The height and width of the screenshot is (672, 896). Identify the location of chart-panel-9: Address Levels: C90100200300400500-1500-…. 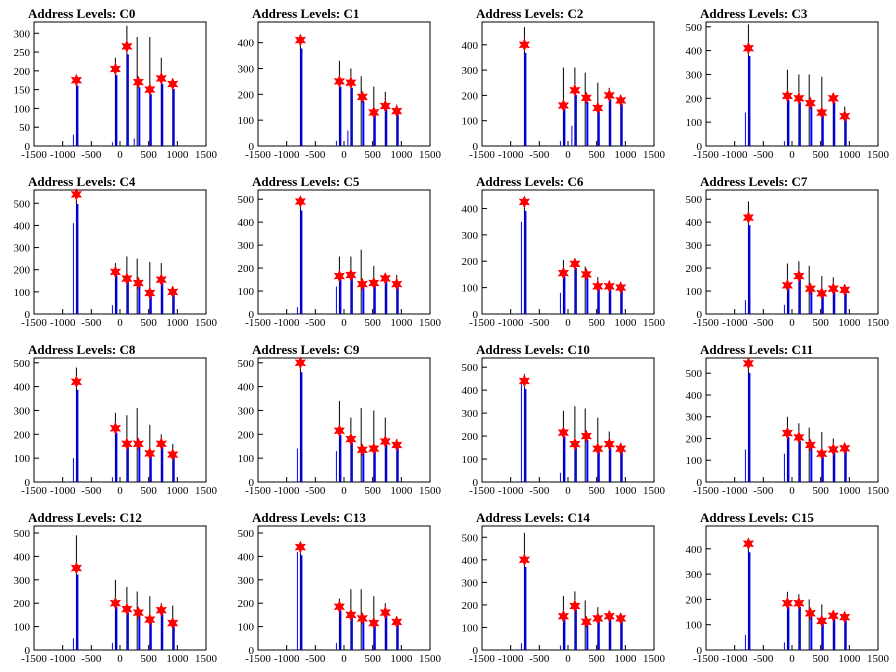
(340, 419).